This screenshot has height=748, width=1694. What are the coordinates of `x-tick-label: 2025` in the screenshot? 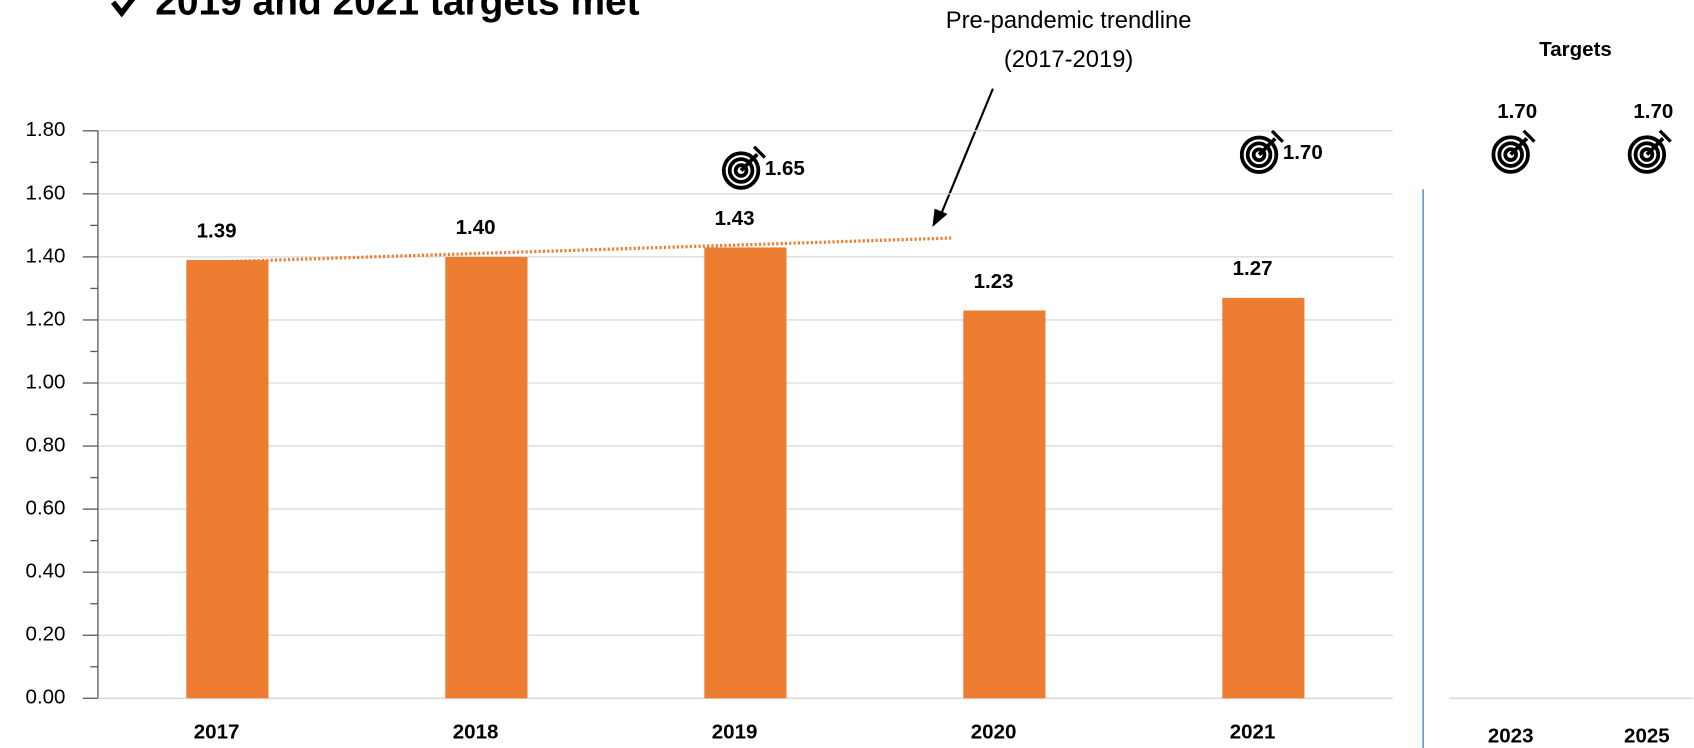 It's located at (1647, 736).